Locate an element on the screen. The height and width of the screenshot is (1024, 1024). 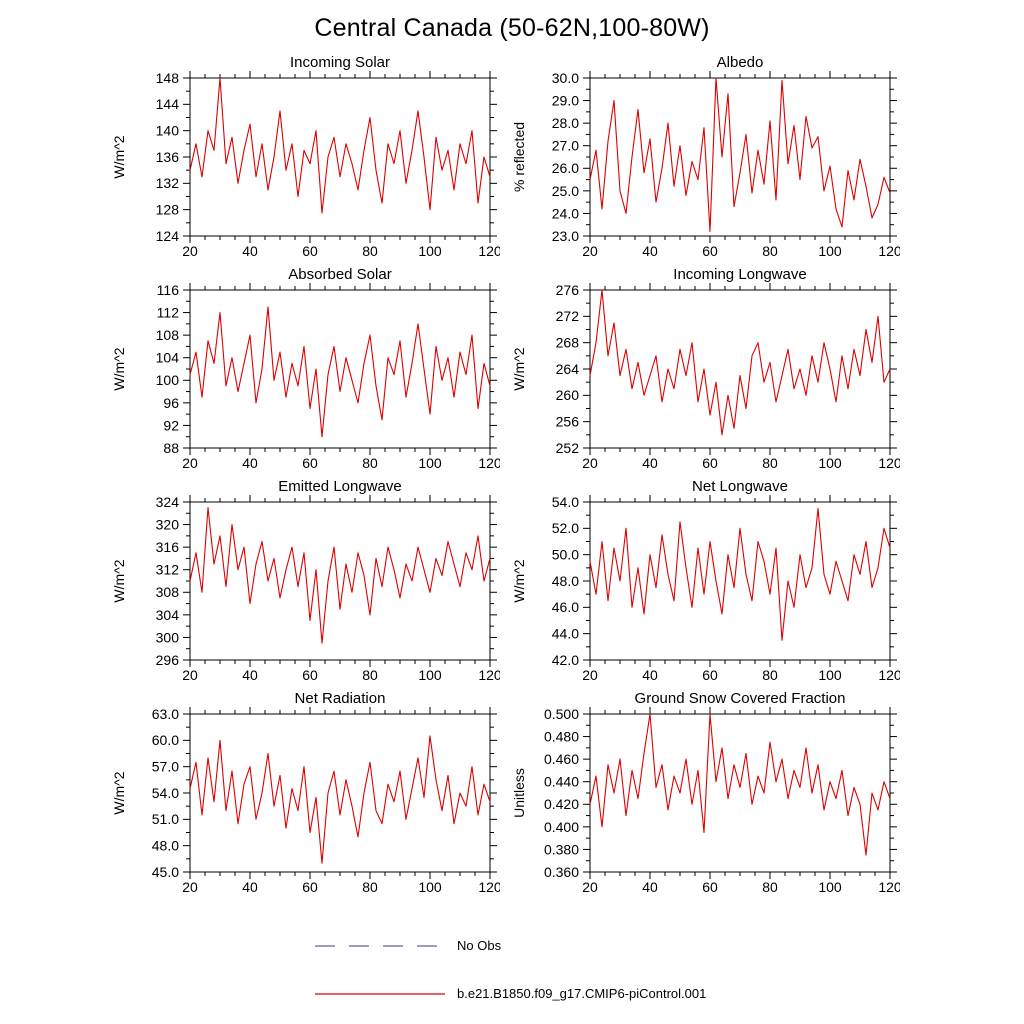
svg-text: 48.0 is located at coordinates (565, 581).